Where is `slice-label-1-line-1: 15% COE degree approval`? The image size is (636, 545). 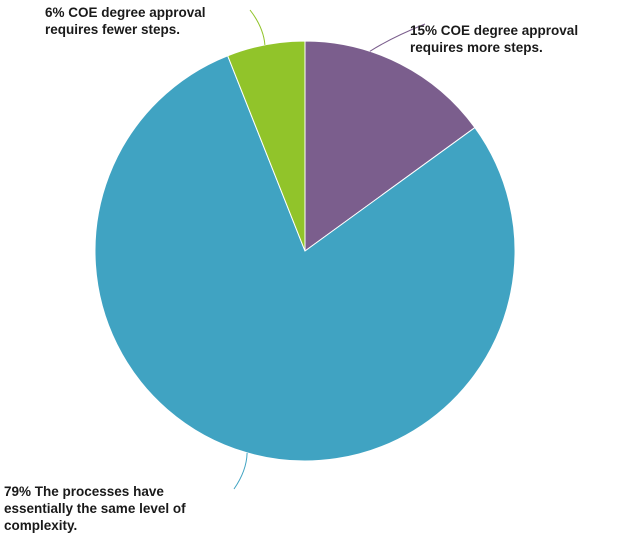
slice-label-1-line-1: 15% COE degree approval is located at coordinates (494, 30).